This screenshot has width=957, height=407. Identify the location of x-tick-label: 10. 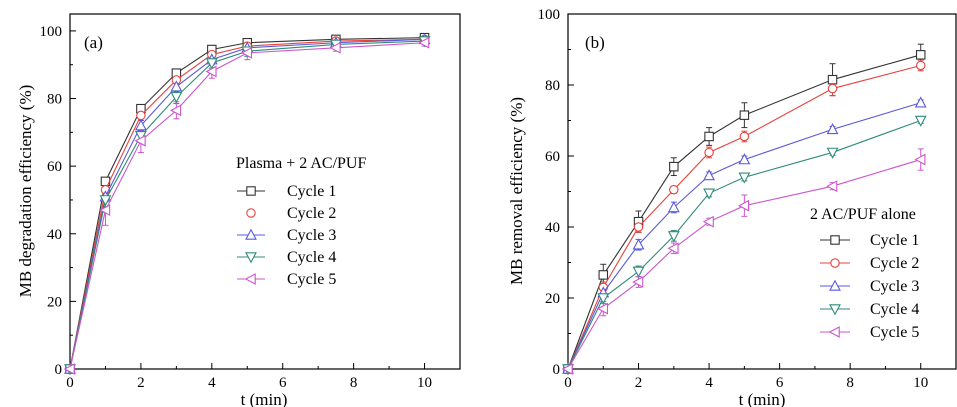
(920, 383).